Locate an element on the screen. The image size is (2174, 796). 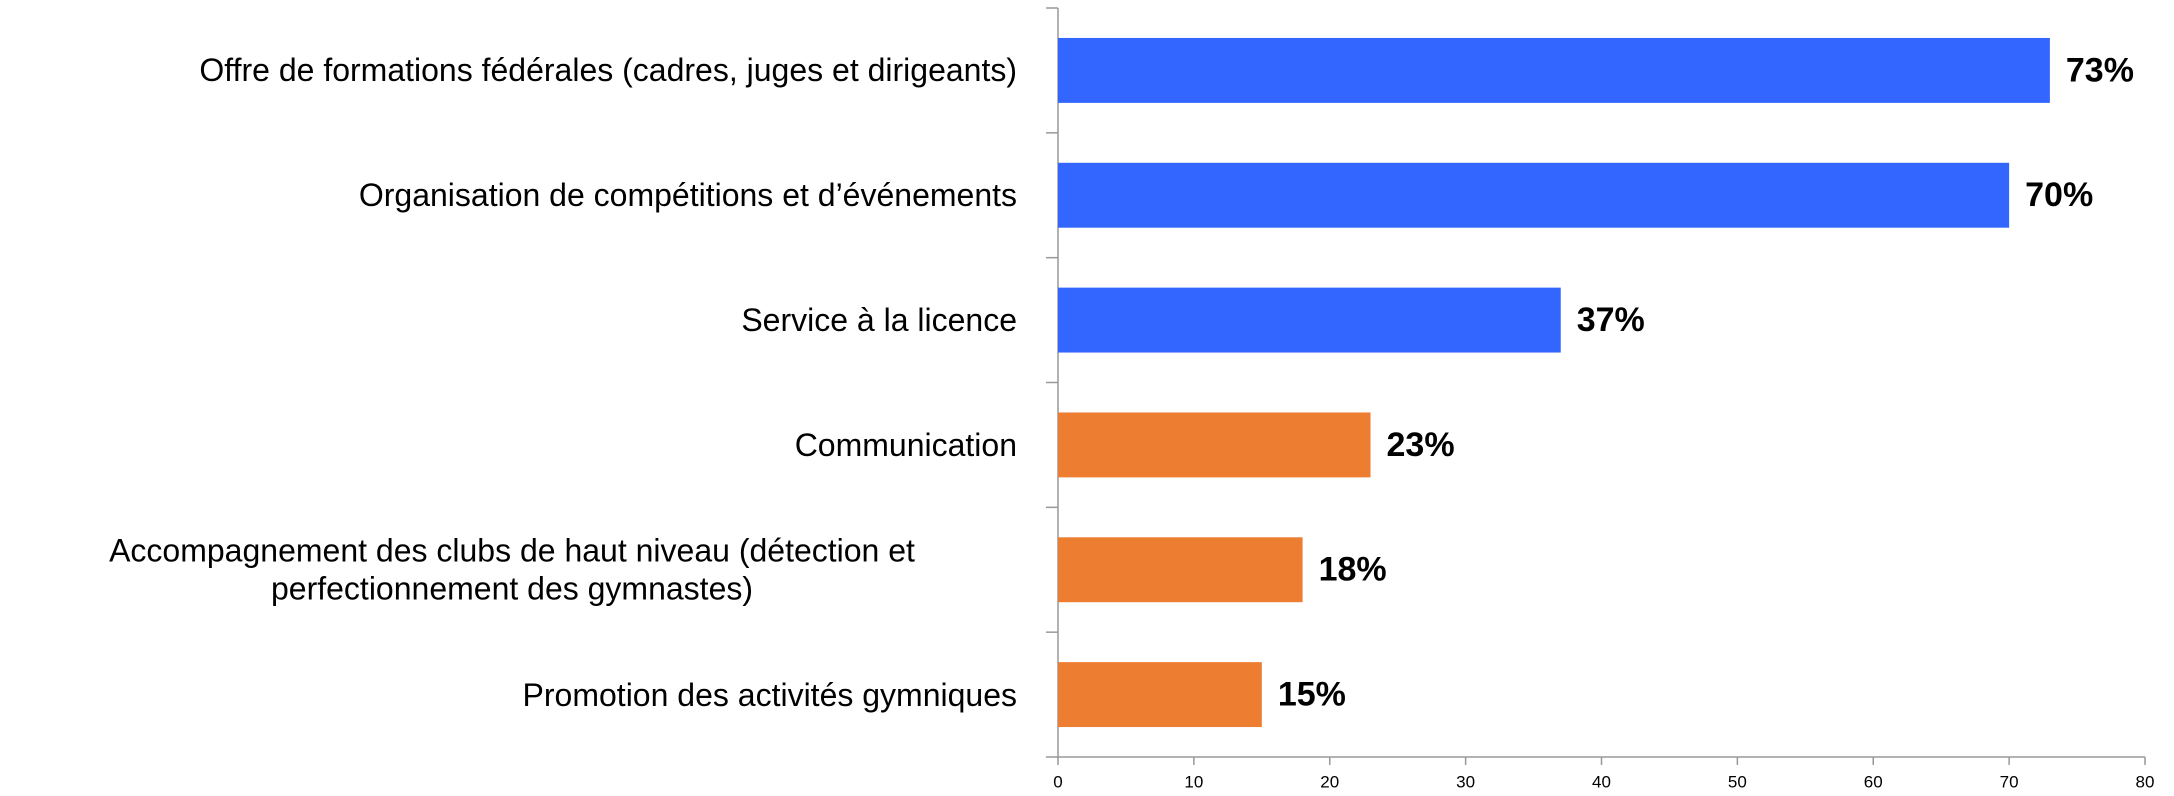
x-tick-label: 50 is located at coordinates (1737, 781).